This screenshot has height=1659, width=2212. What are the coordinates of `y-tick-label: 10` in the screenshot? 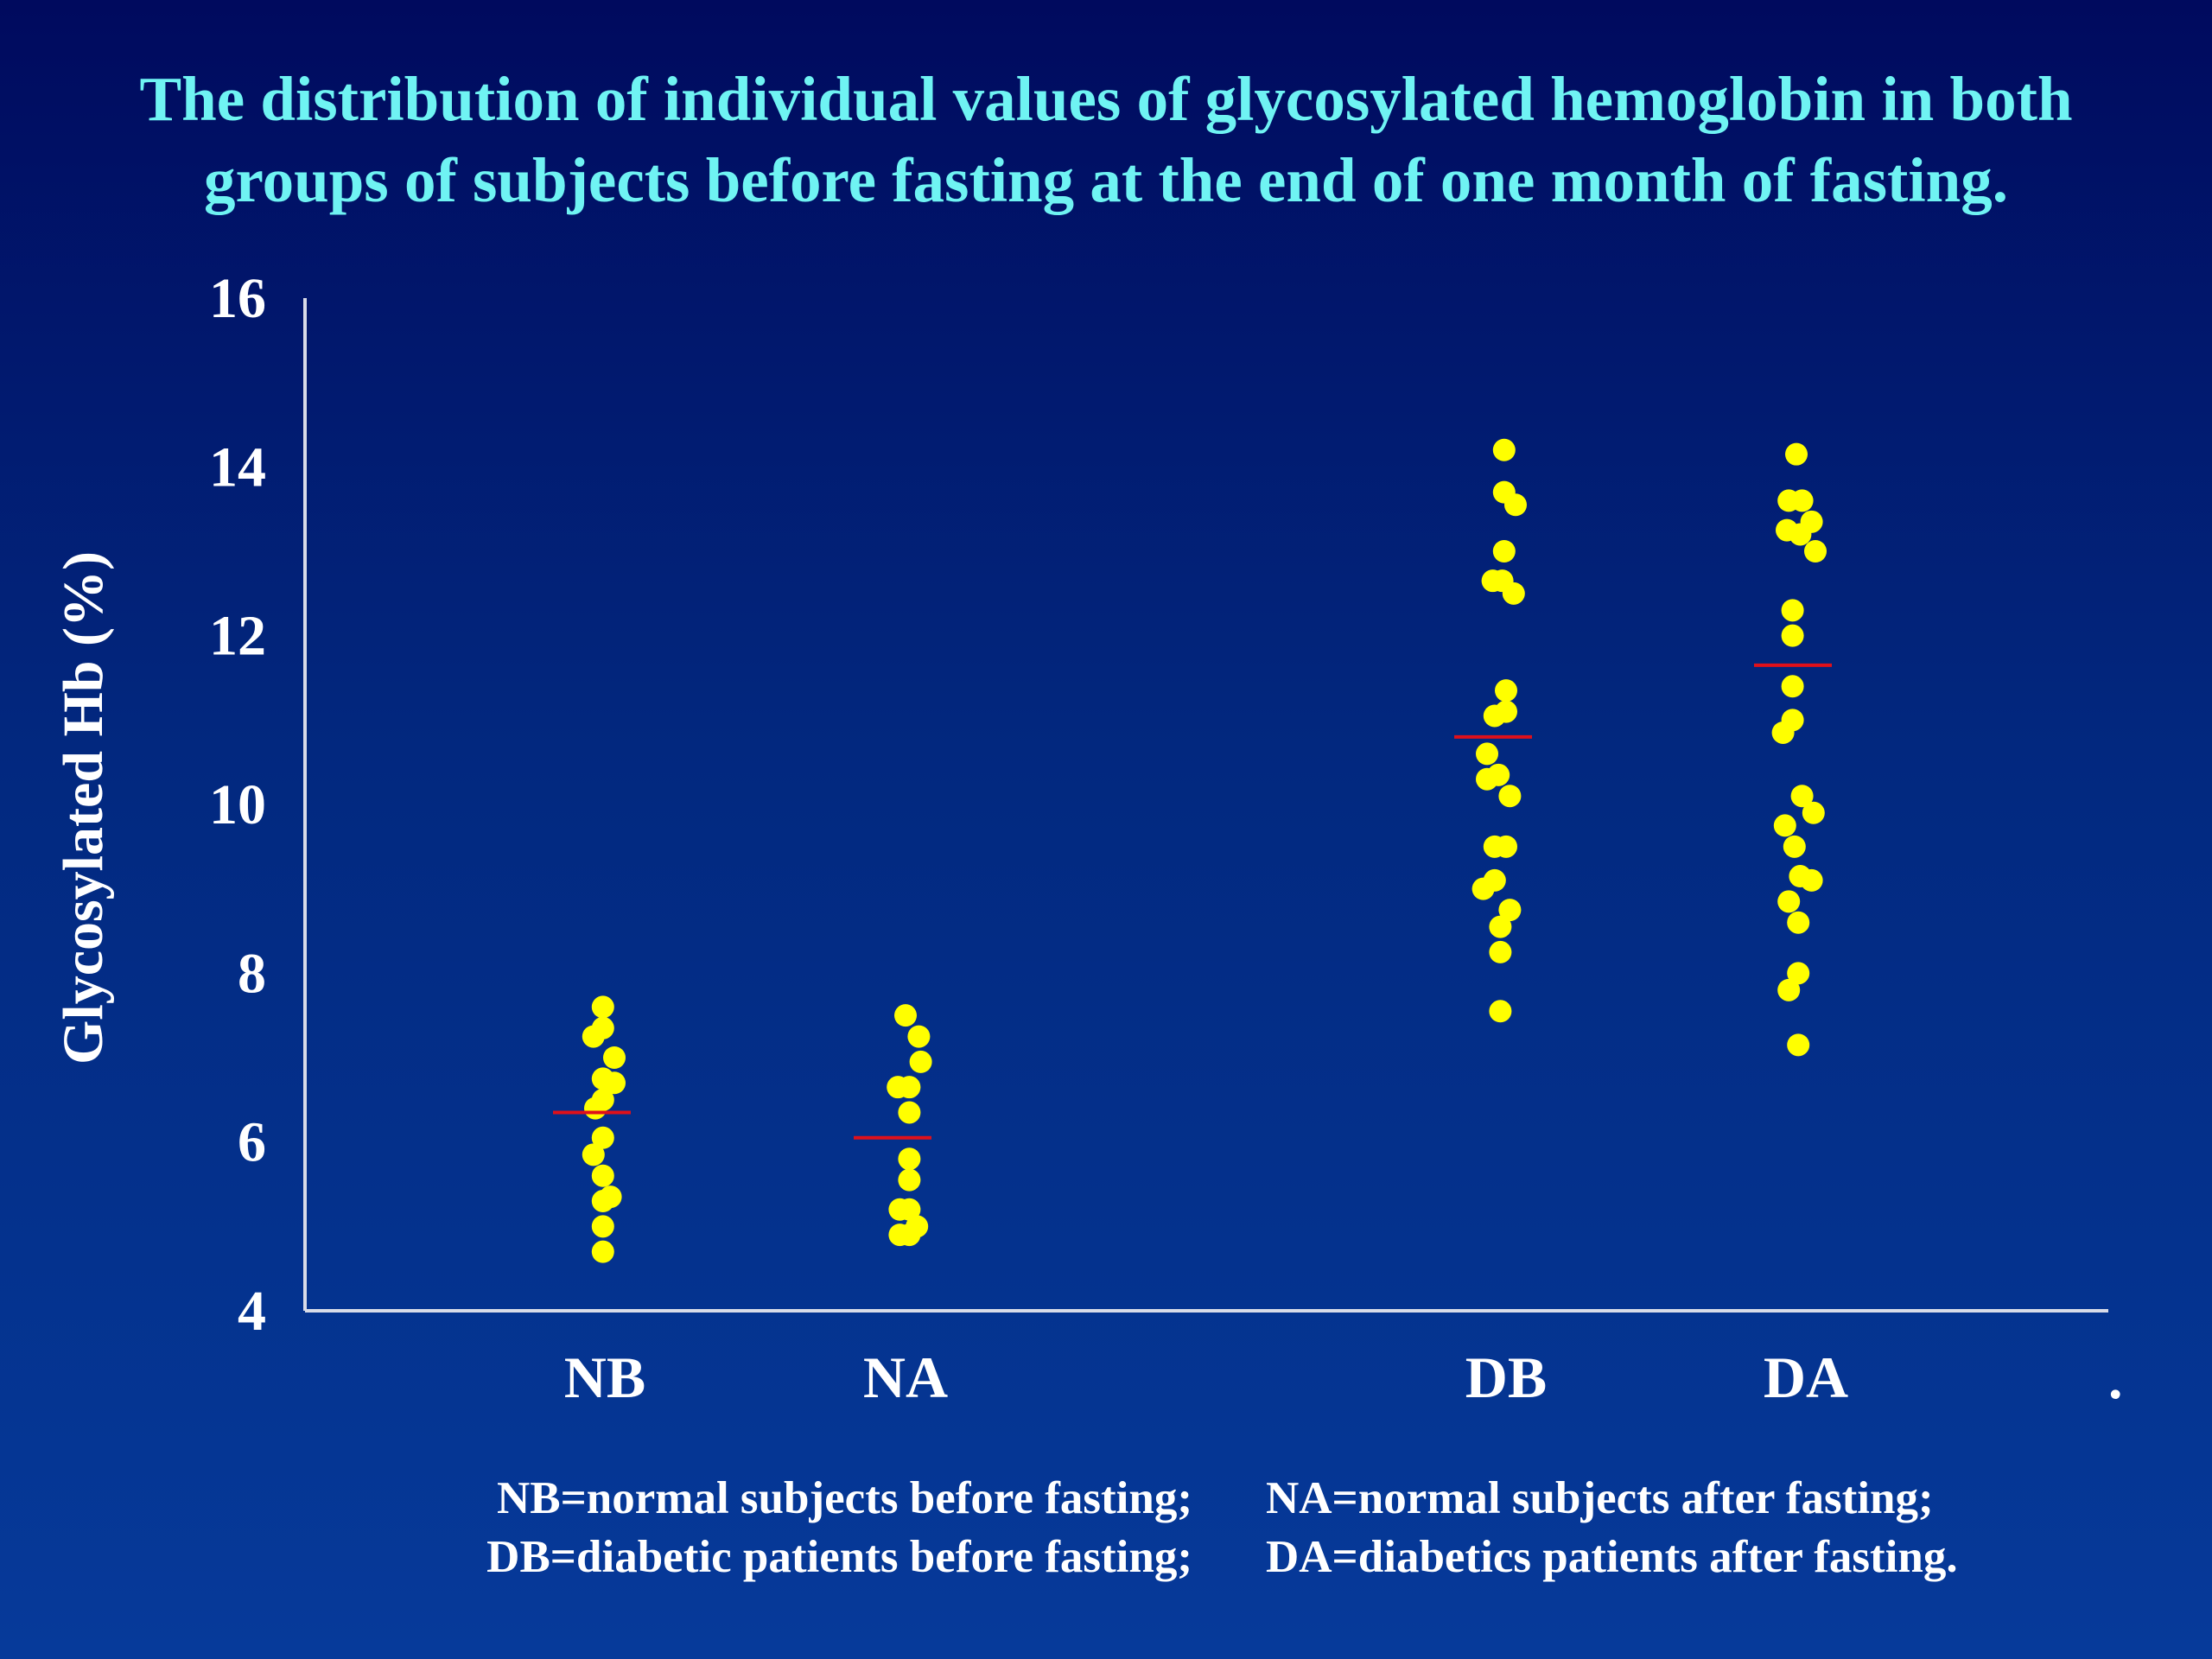 It's located at (237, 804).